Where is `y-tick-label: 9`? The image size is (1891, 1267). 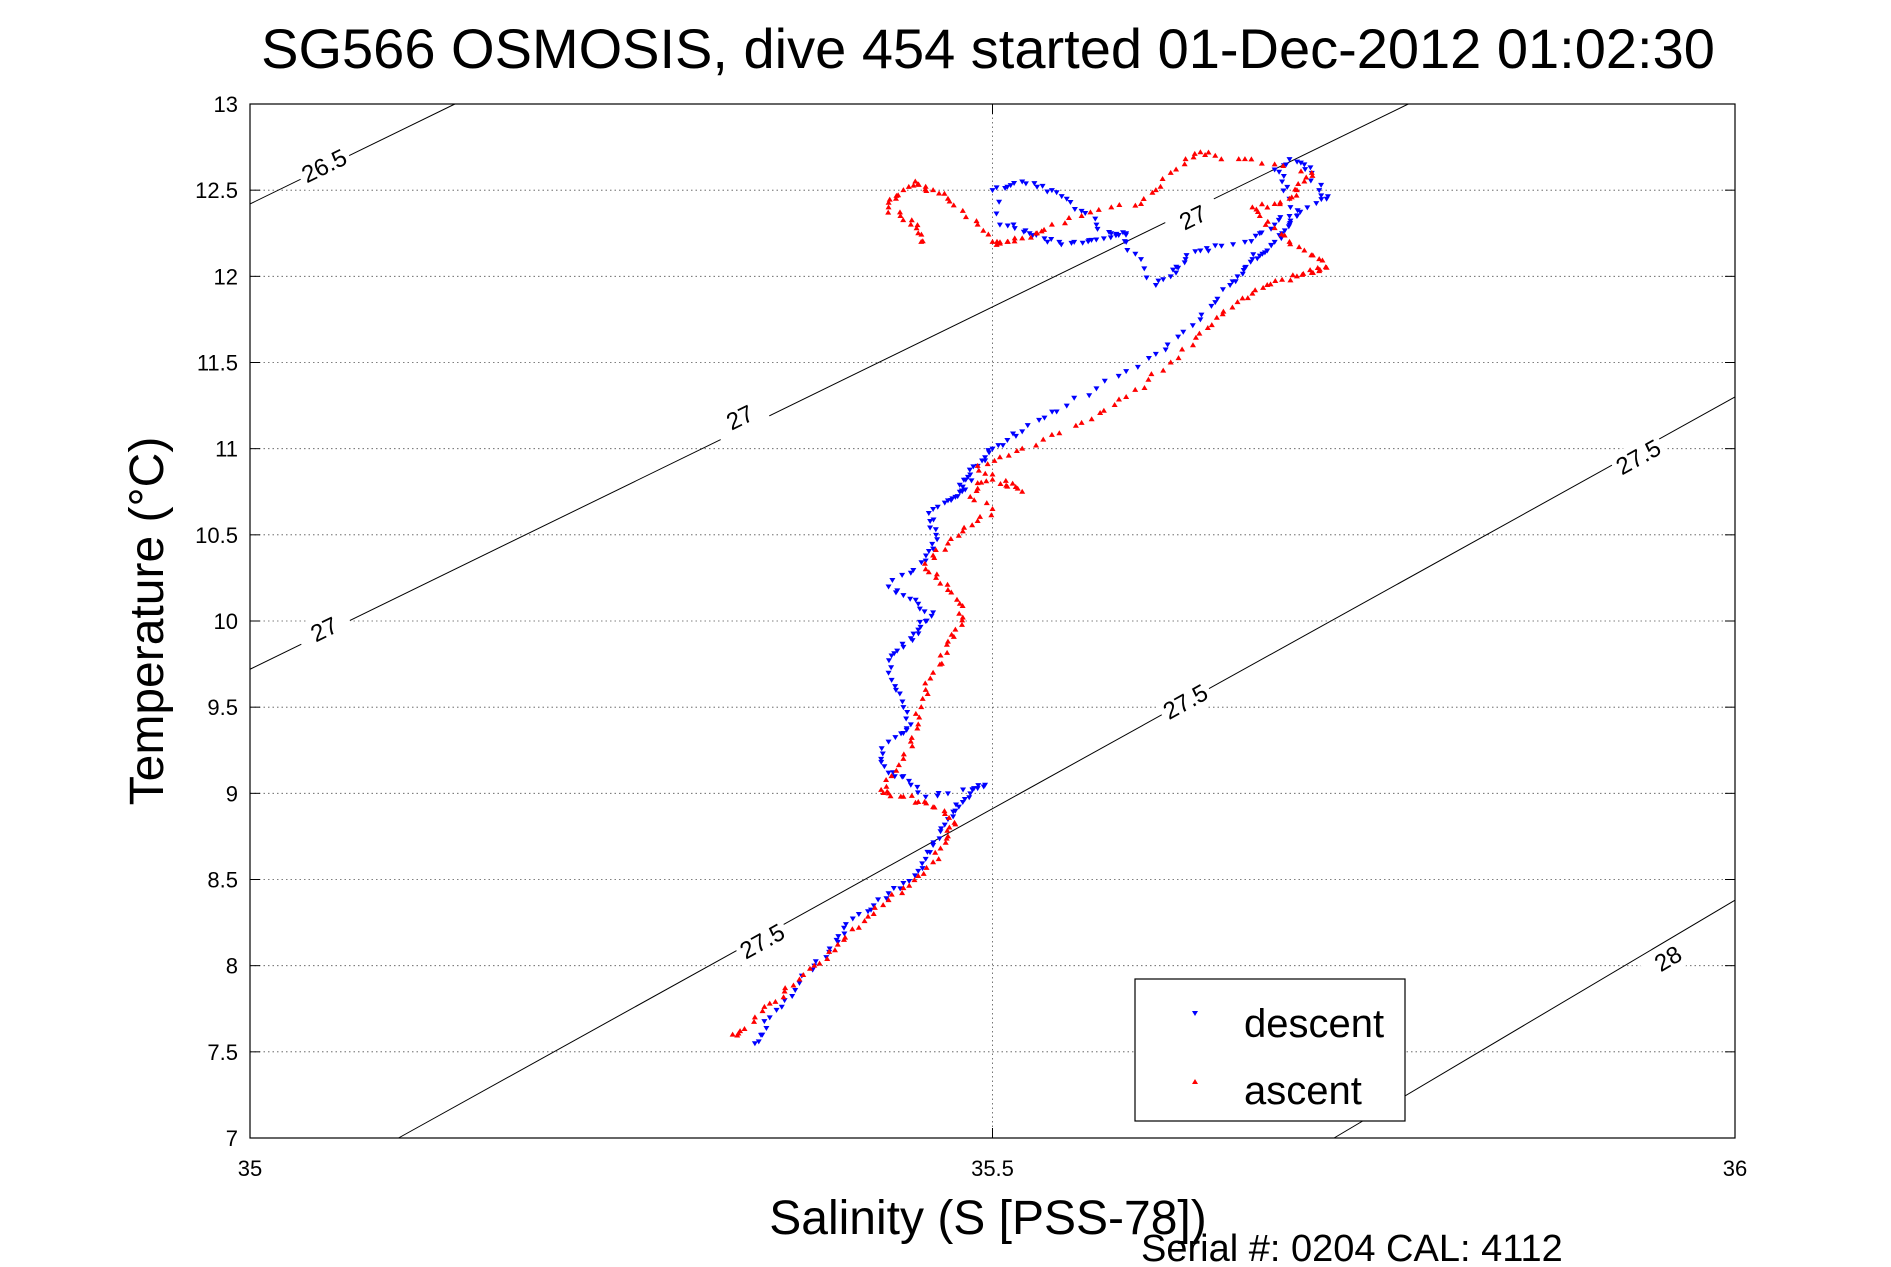 y-tick-label: 9 is located at coordinates (232, 793).